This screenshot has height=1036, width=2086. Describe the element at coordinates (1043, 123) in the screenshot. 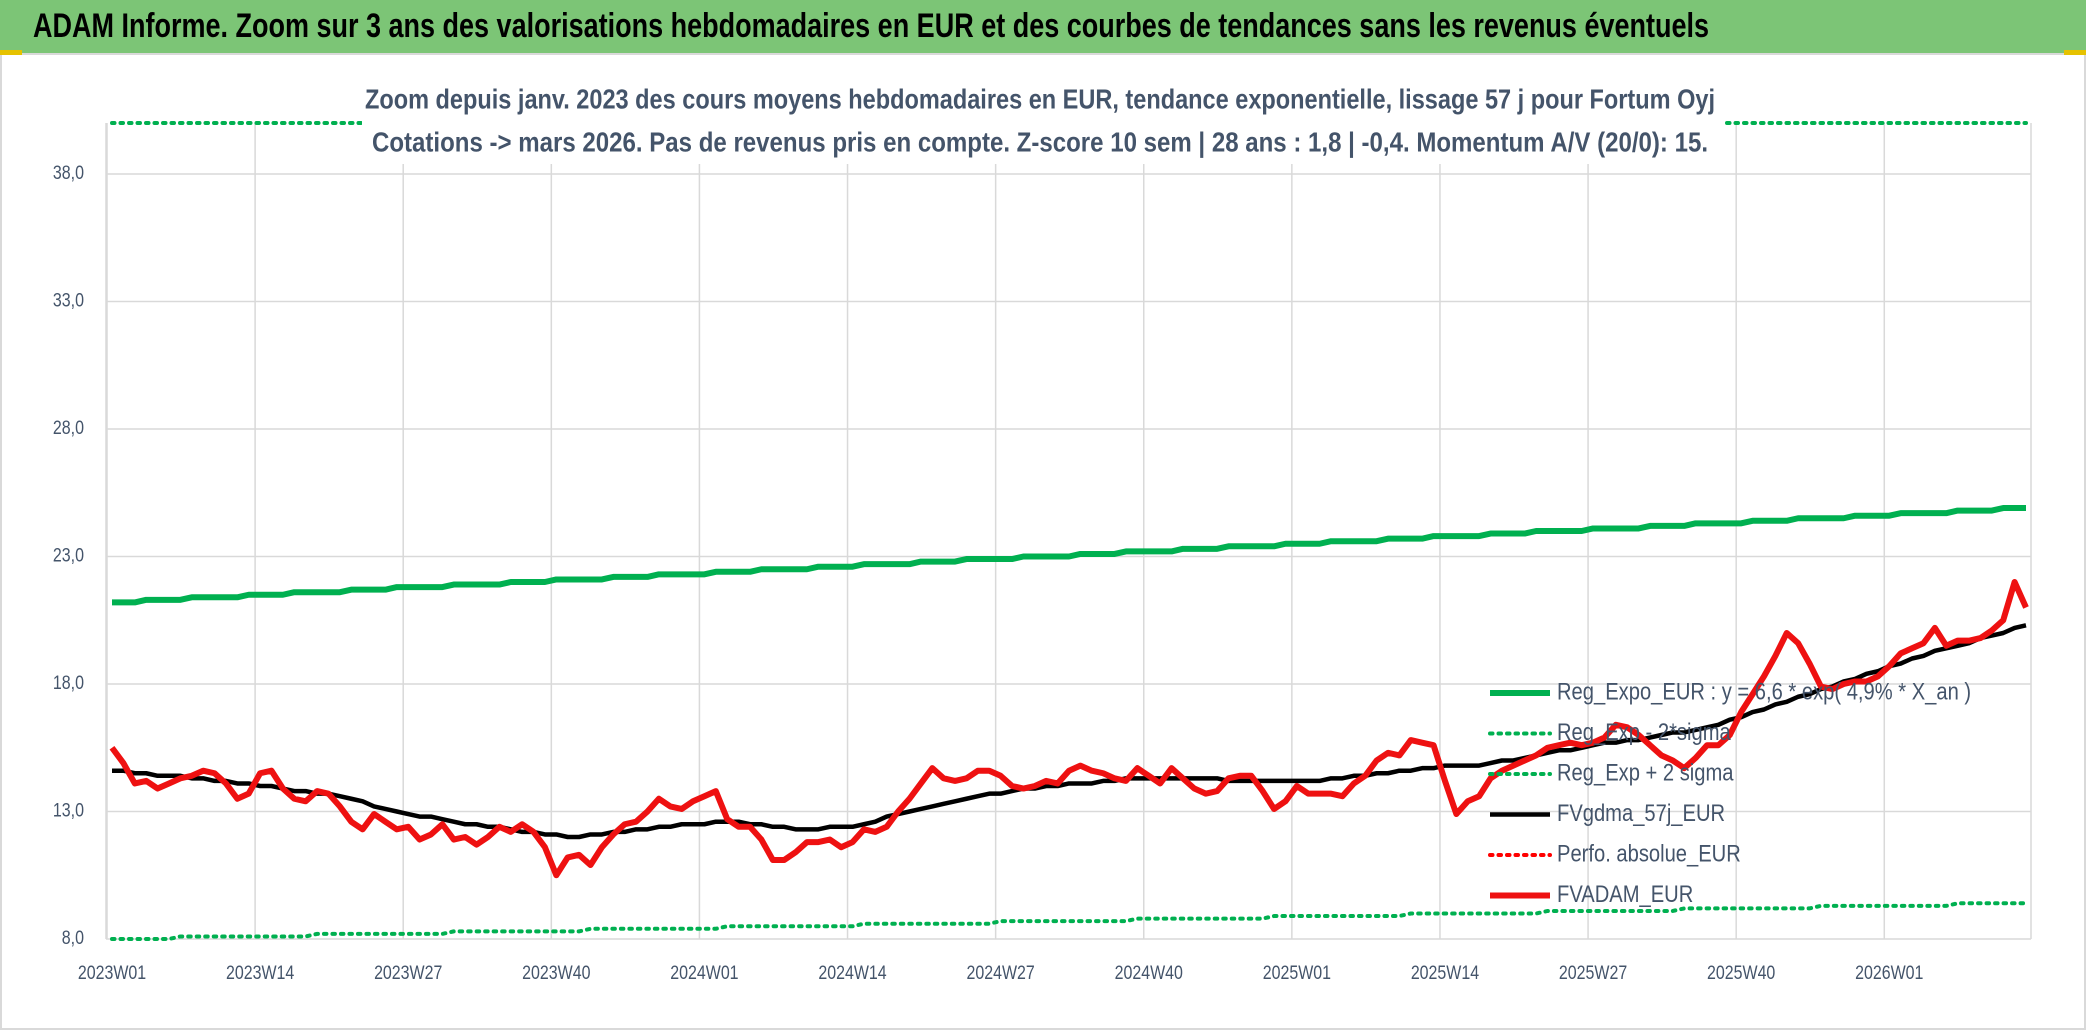

I see `title-background` at that location.